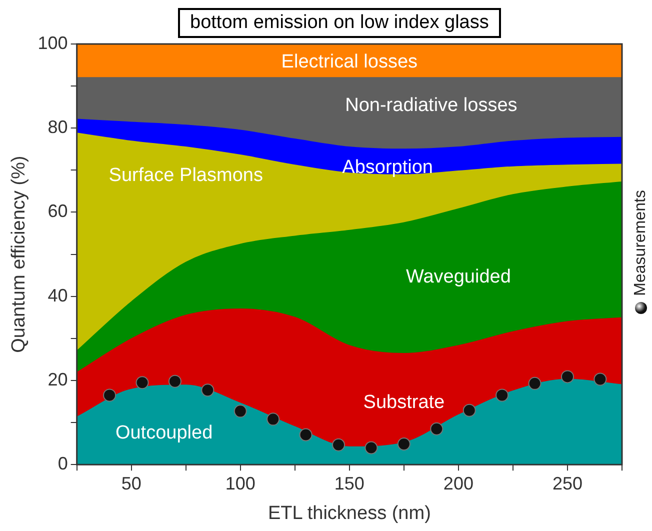 The height and width of the screenshot is (531, 652). Describe the element at coordinates (387, 167) in the screenshot. I see `series-label: Absorption` at that location.